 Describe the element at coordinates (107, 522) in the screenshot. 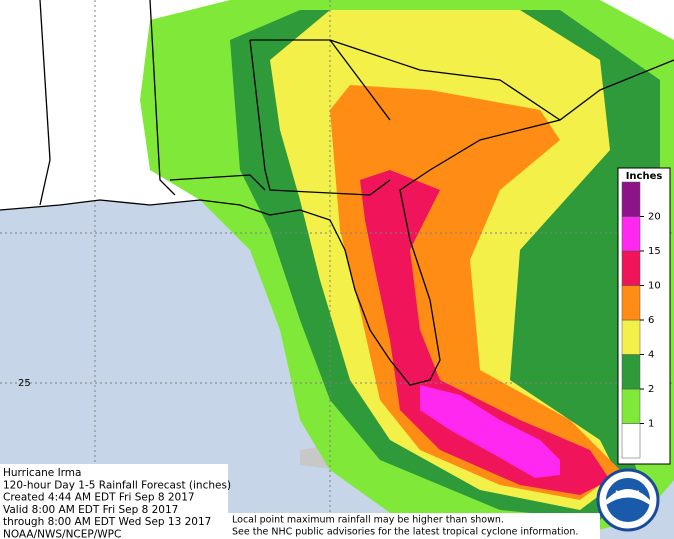

I see `info-line: through 8:00 AM EDT Wed Sep 13 2017` at that location.